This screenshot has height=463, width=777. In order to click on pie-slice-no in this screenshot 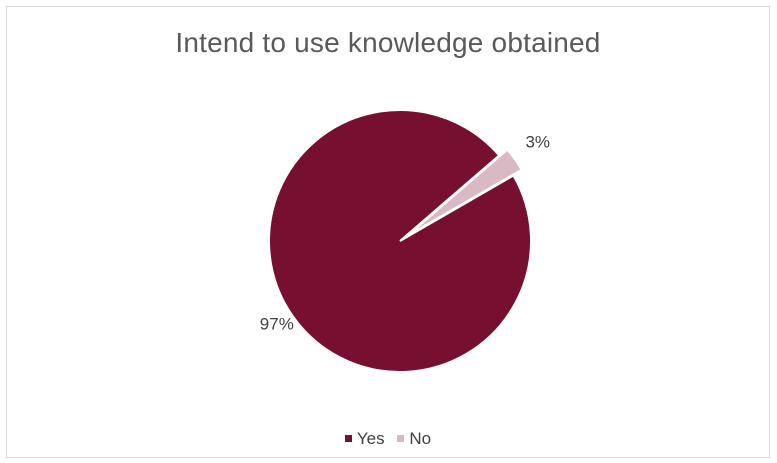, I will do `click(465, 192)`.